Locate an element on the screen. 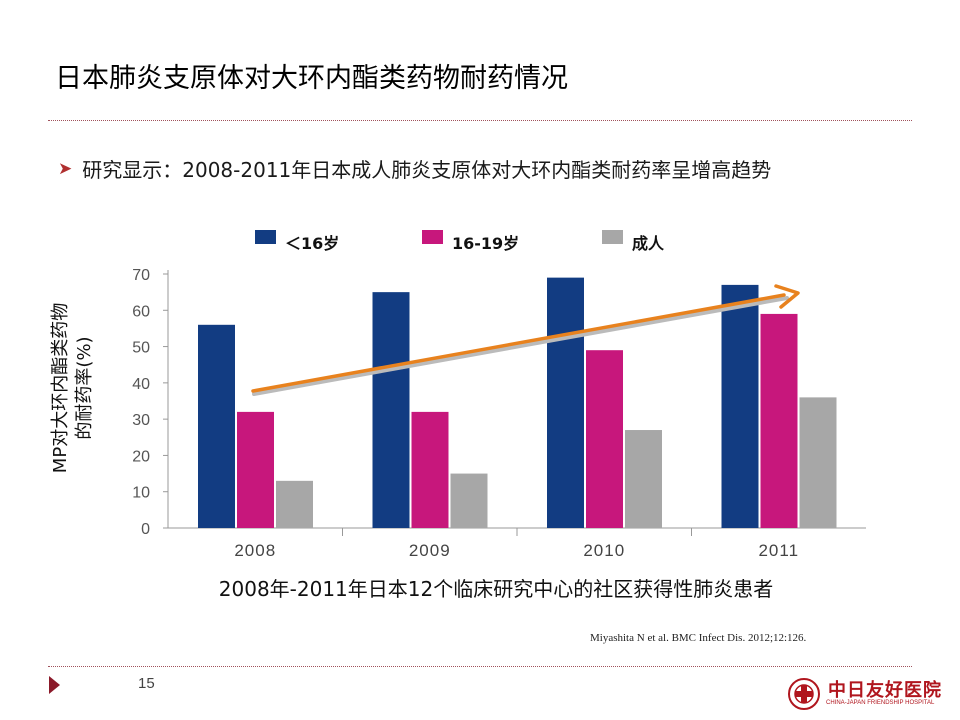 The width and height of the screenshot is (960, 720). legend-label: ＜16岁 is located at coordinates (312, 243).